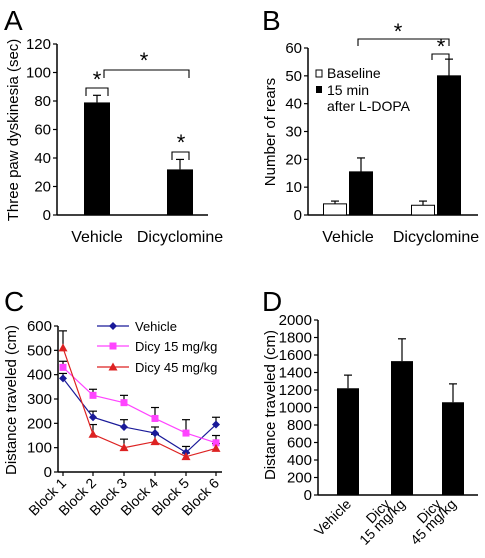 The height and width of the screenshot is (558, 485). I want to click on d-y-tick-label: 1400, so click(295, 373).